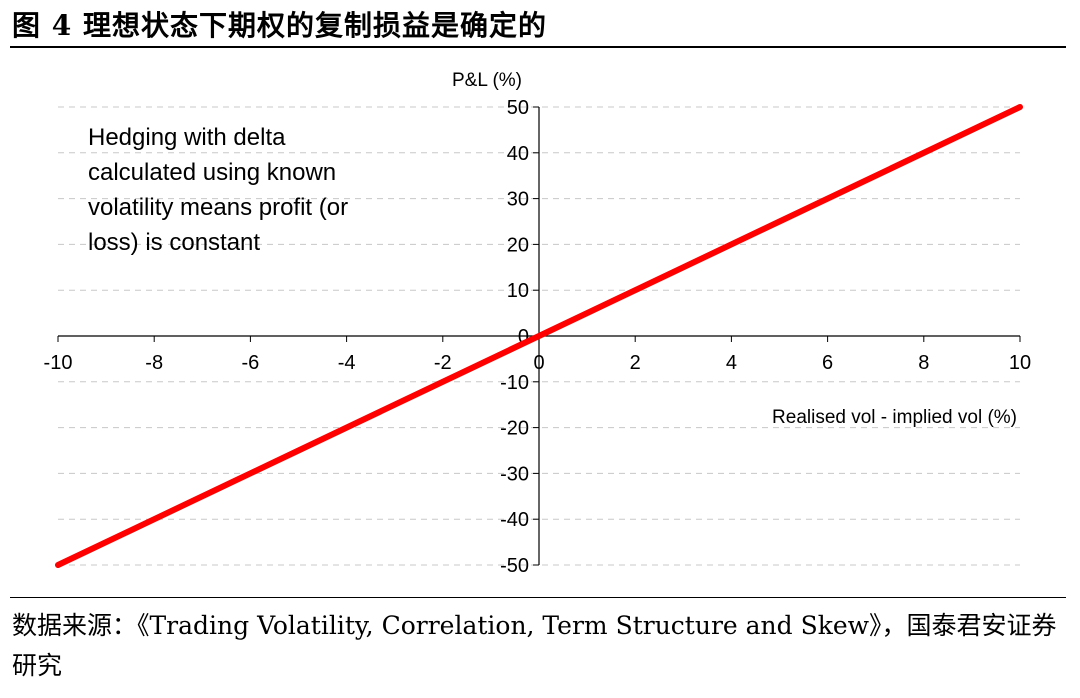 Image resolution: width=1080 pixels, height=698 pixels. I want to click on figure-title: 图 4 理想状态下期权的复制损益是确定的, so click(279, 25).